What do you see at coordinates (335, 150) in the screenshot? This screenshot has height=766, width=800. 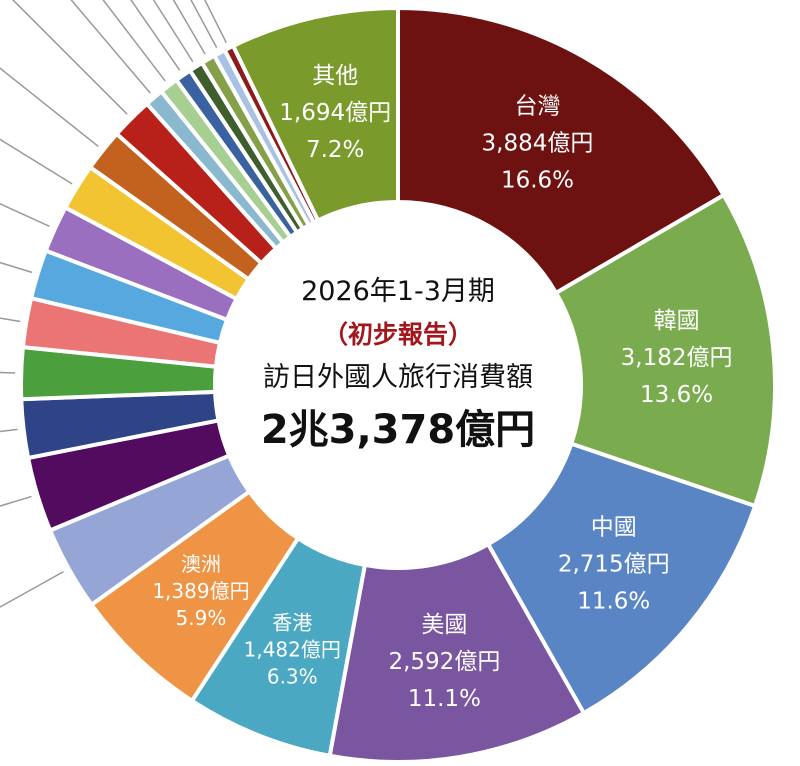 I see `slice-percent_text: 7.2%` at bounding box center [335, 150].